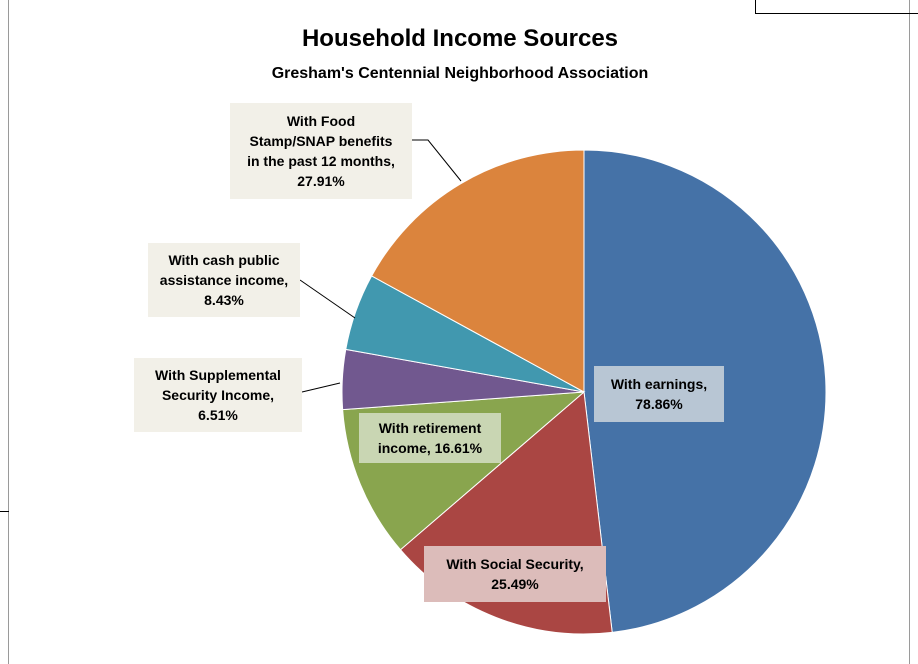 The image size is (918, 664). I want to click on slice-label: 78.86%, so click(659, 404).